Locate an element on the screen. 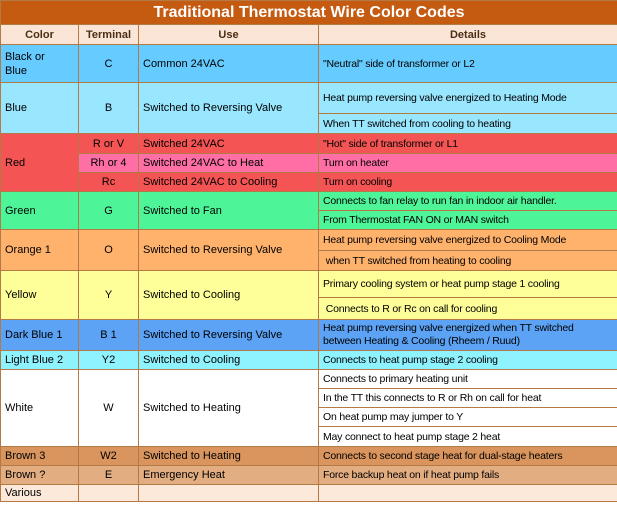 This screenshot has width=617, height=526. details-cell: when TT switched from heating to cooling is located at coordinates (467, 260).